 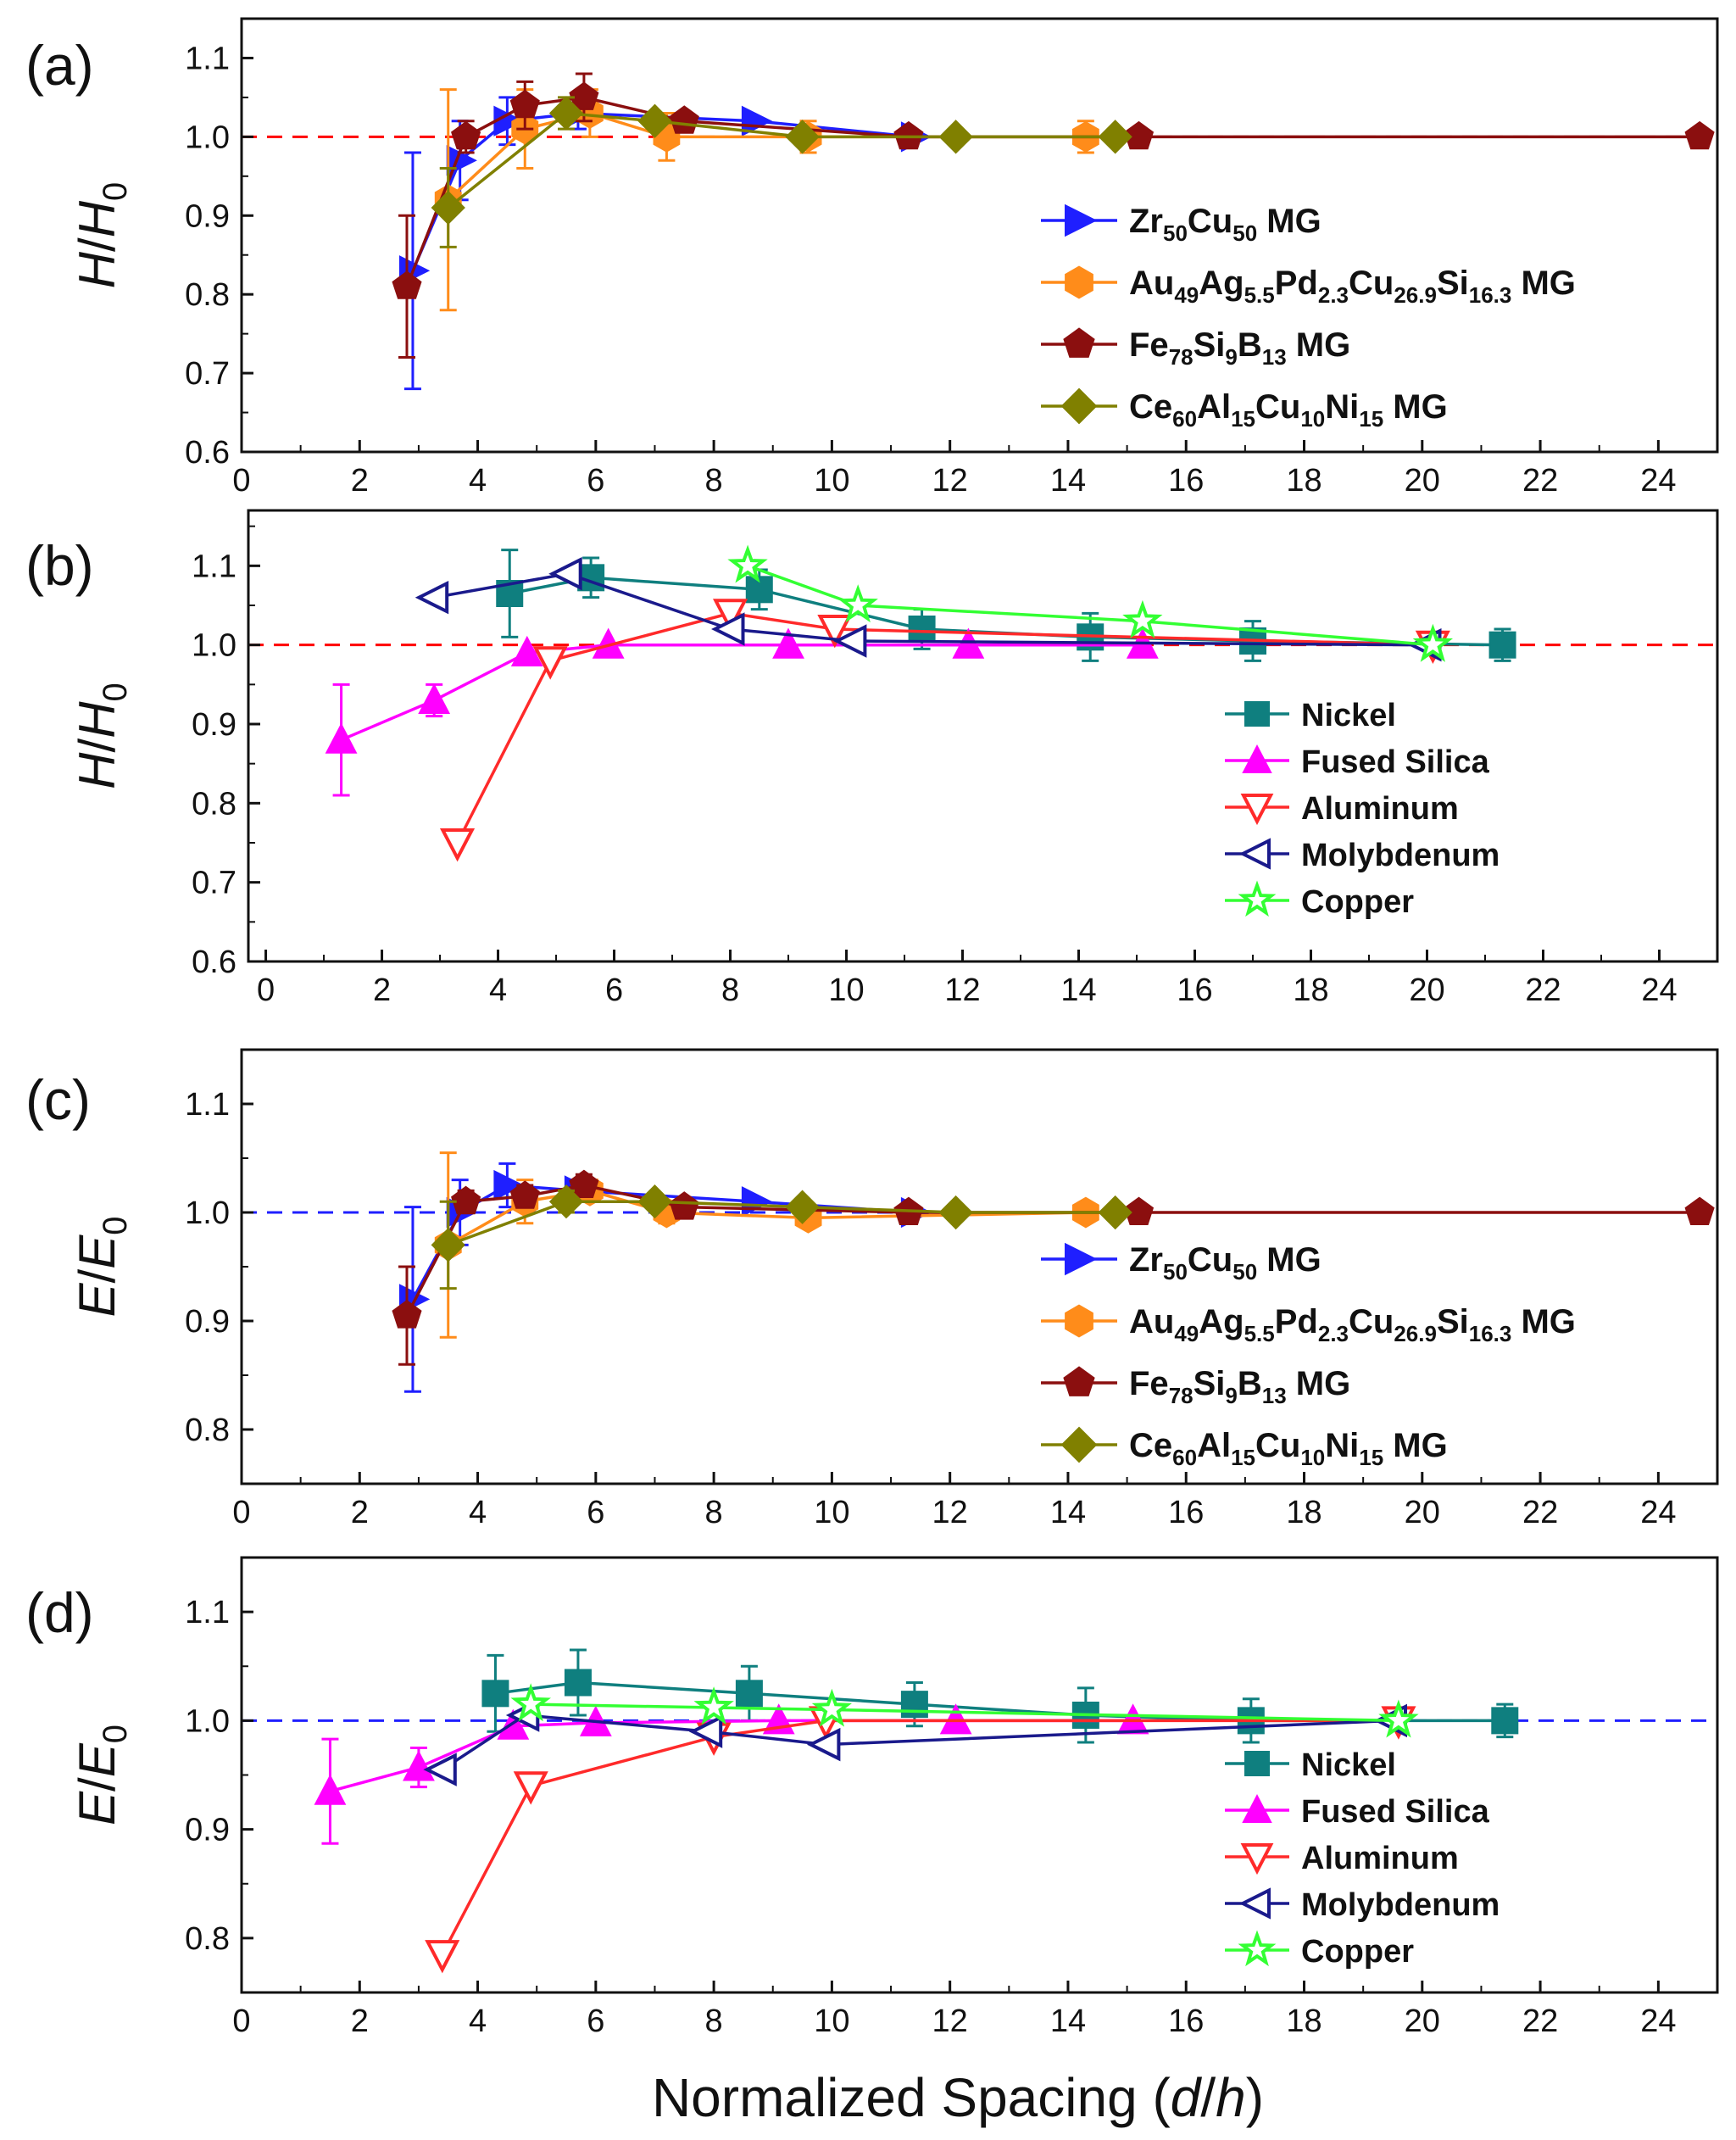 What do you see at coordinates (1415, 1333) in the screenshot?
I see `legend-text-part: 26.9` at bounding box center [1415, 1333].